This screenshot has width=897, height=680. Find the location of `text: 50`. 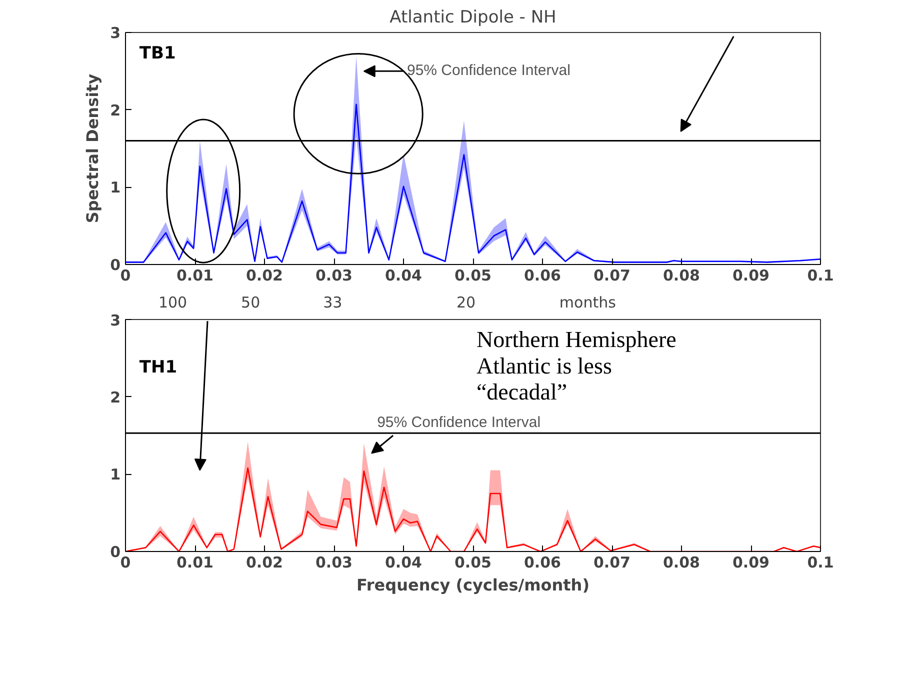

text: 50 is located at coordinates (250, 303).